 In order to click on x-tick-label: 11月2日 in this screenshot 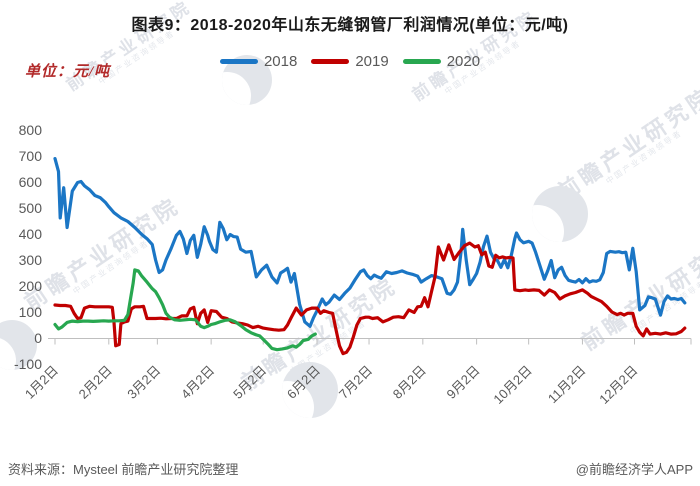, I will do `click(567, 385)`.